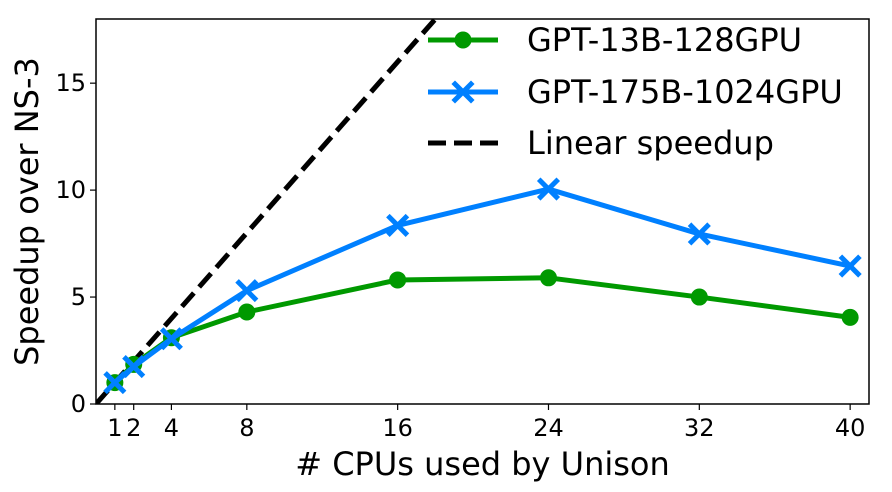 This screenshot has height=492, width=892. Describe the element at coordinates (70, 190) in the screenshot. I see `y-tick-label: 10` at that location.